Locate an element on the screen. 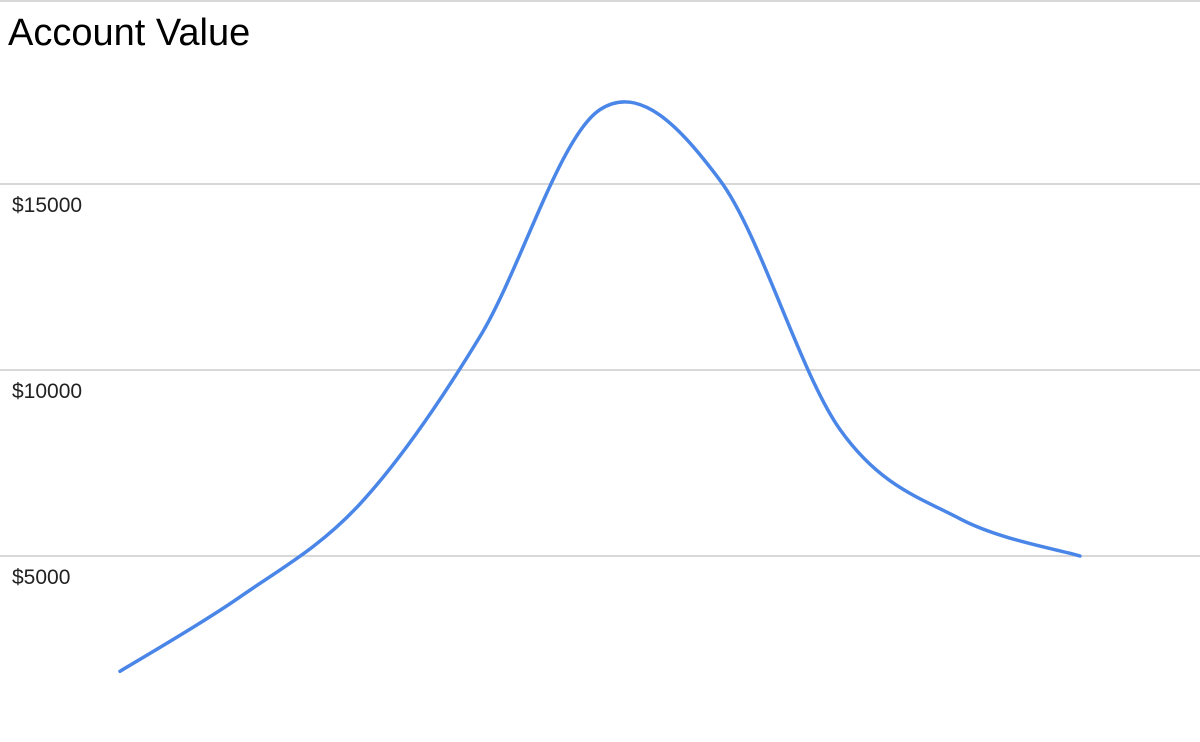 This screenshot has height=742, width=1200. y-tick-label: $15000 is located at coordinates (47, 205).